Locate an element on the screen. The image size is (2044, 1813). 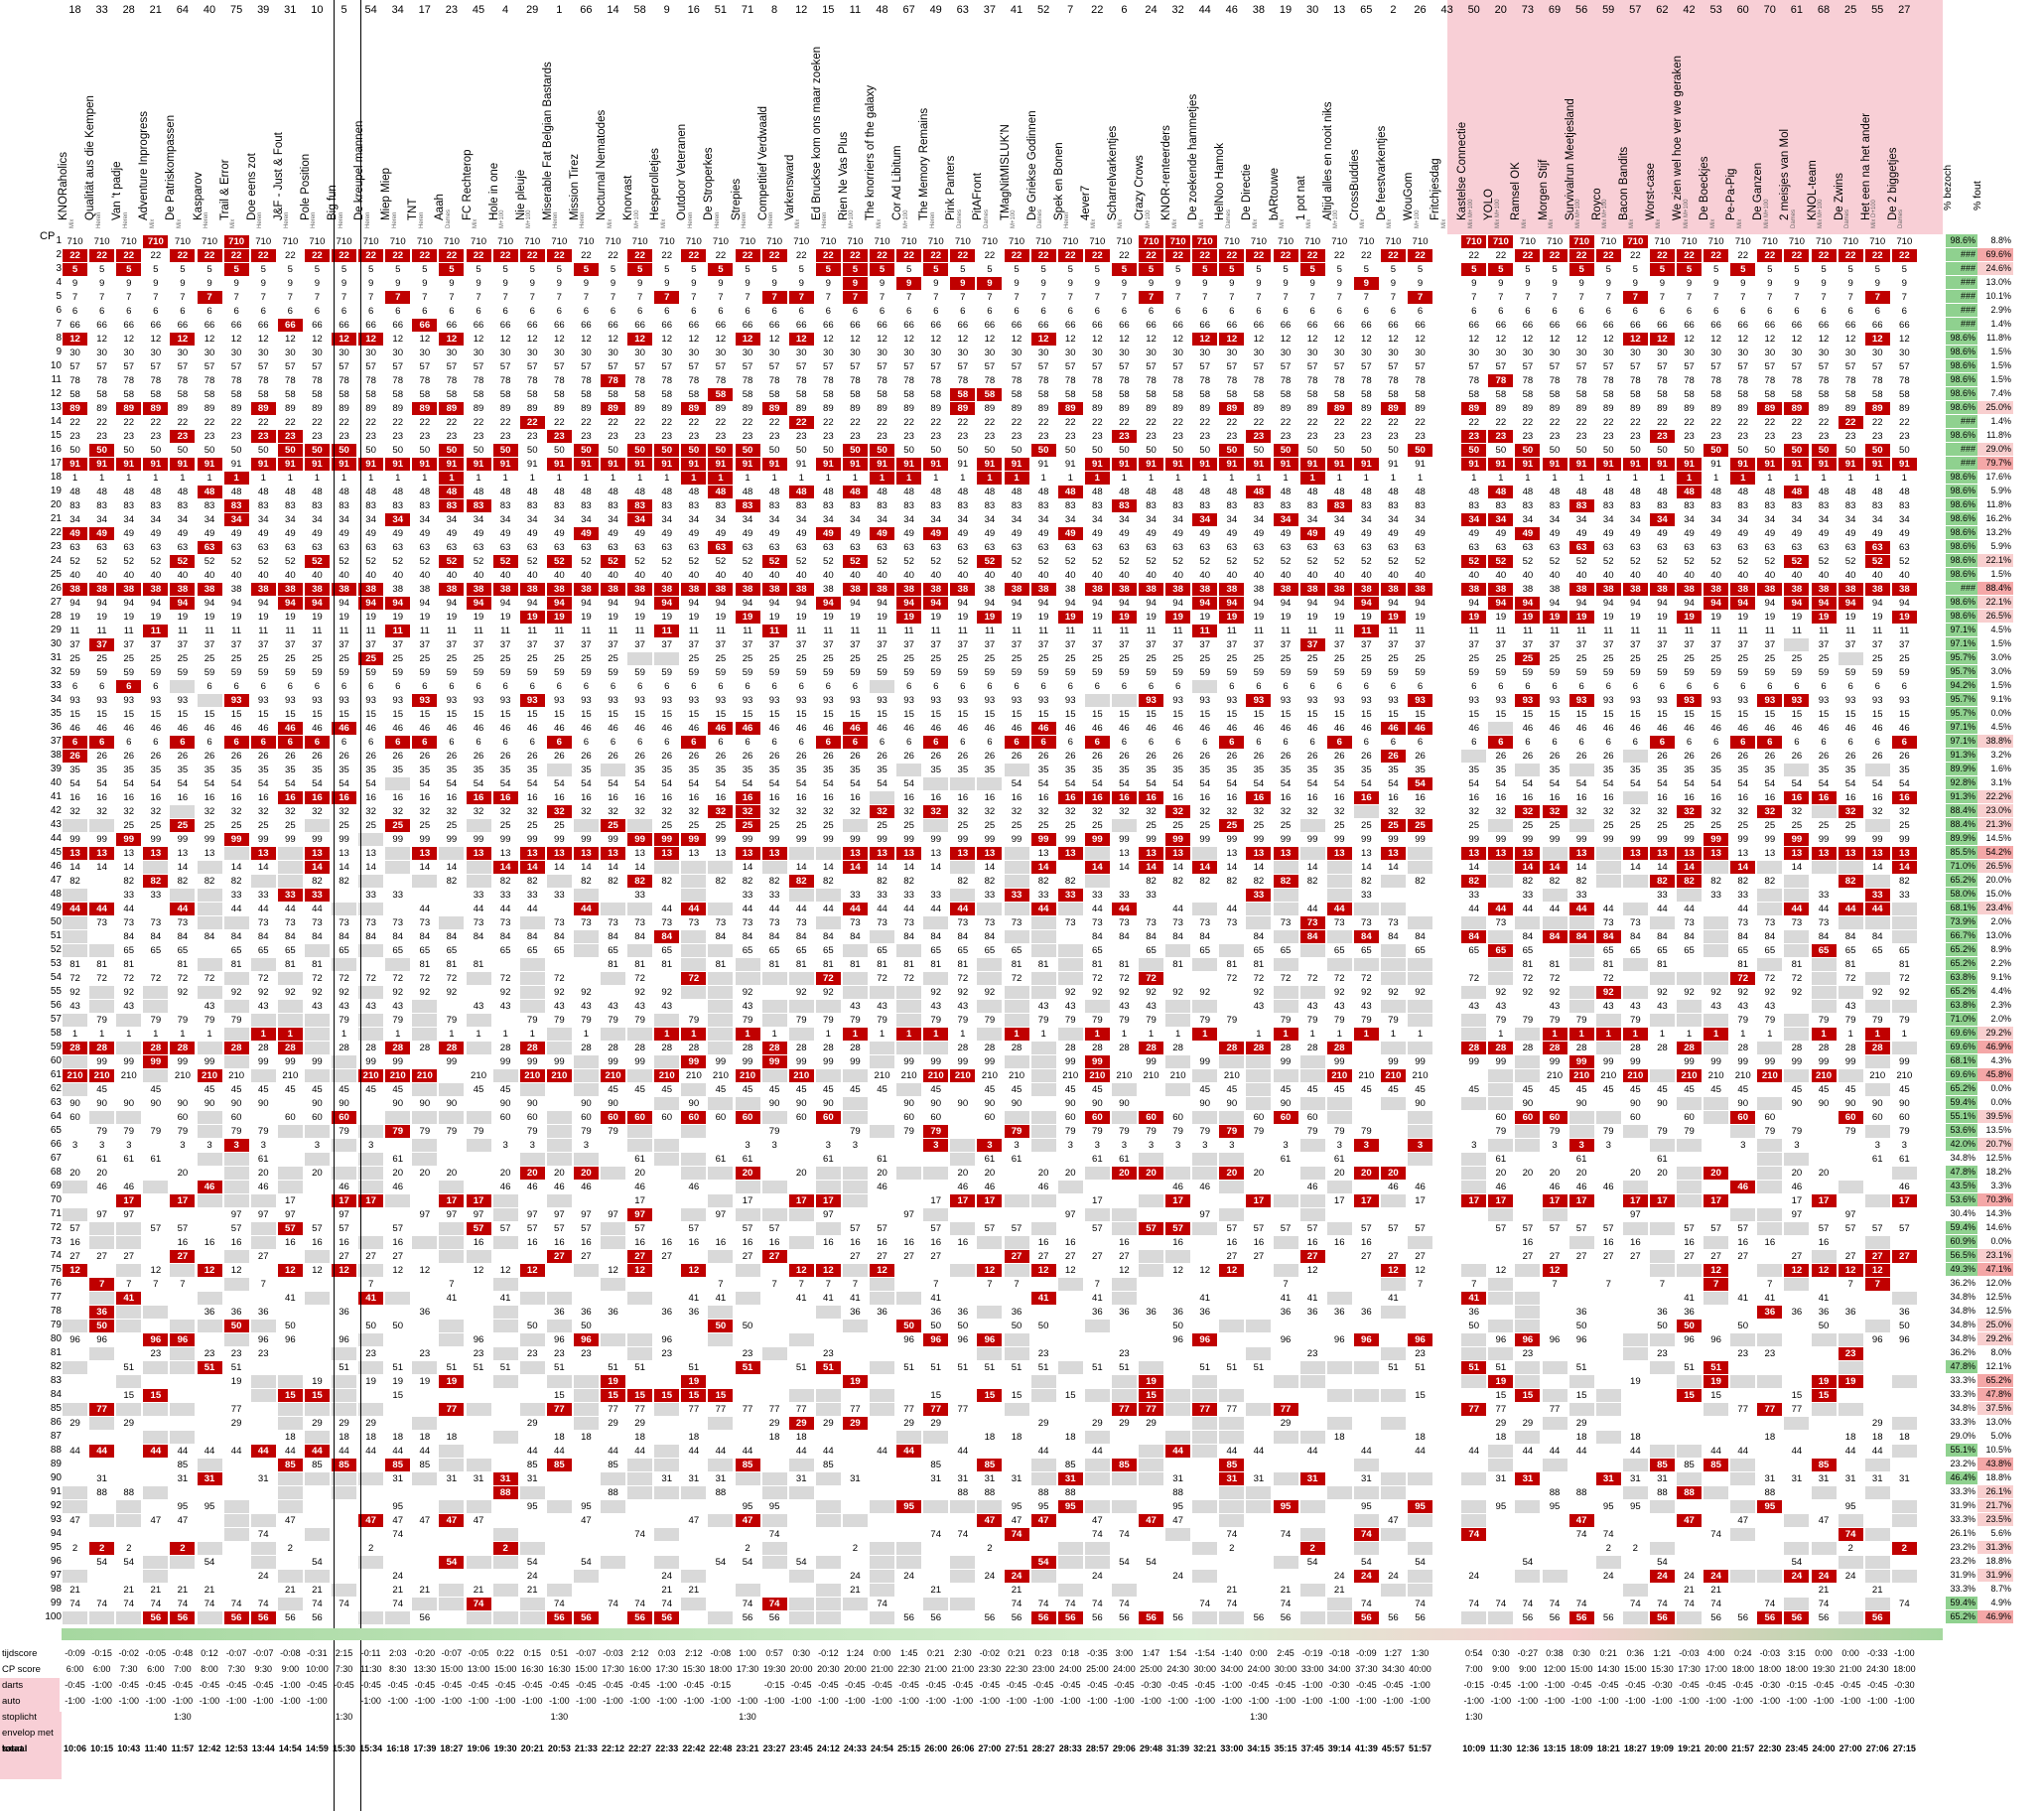
score-cell: 52 is located at coordinates (263, 561).